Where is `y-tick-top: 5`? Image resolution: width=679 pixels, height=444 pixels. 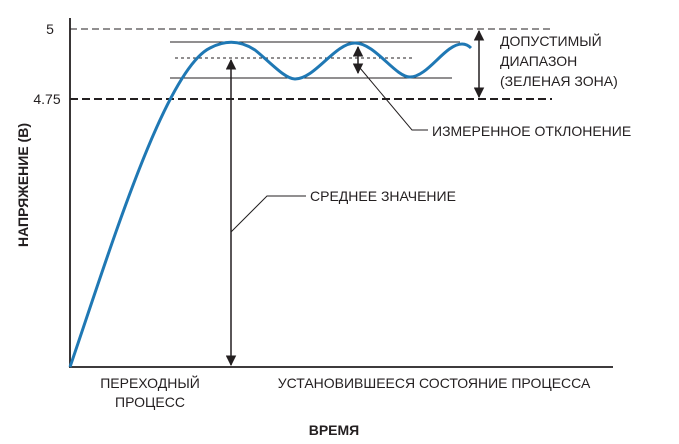 y-tick-top: 5 is located at coordinates (50, 29).